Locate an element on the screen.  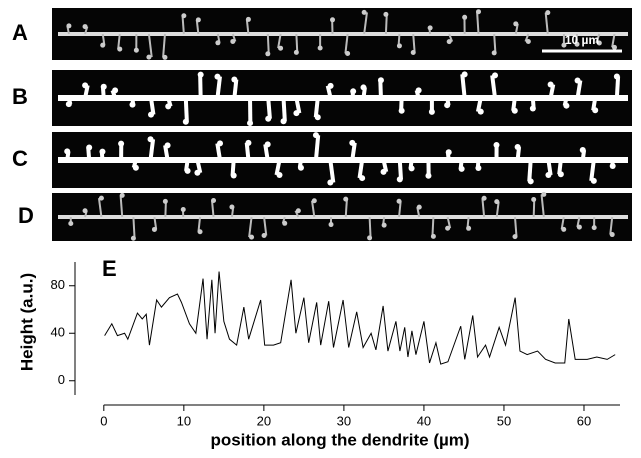
panel-letter: E is located at coordinates (109, 268).